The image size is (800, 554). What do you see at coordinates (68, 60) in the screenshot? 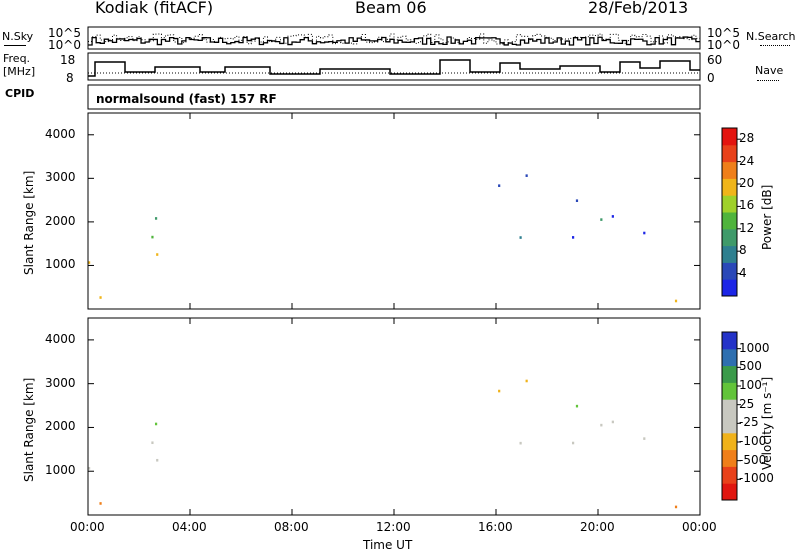
I see `freq-tick-top: 18` at bounding box center [68, 60].